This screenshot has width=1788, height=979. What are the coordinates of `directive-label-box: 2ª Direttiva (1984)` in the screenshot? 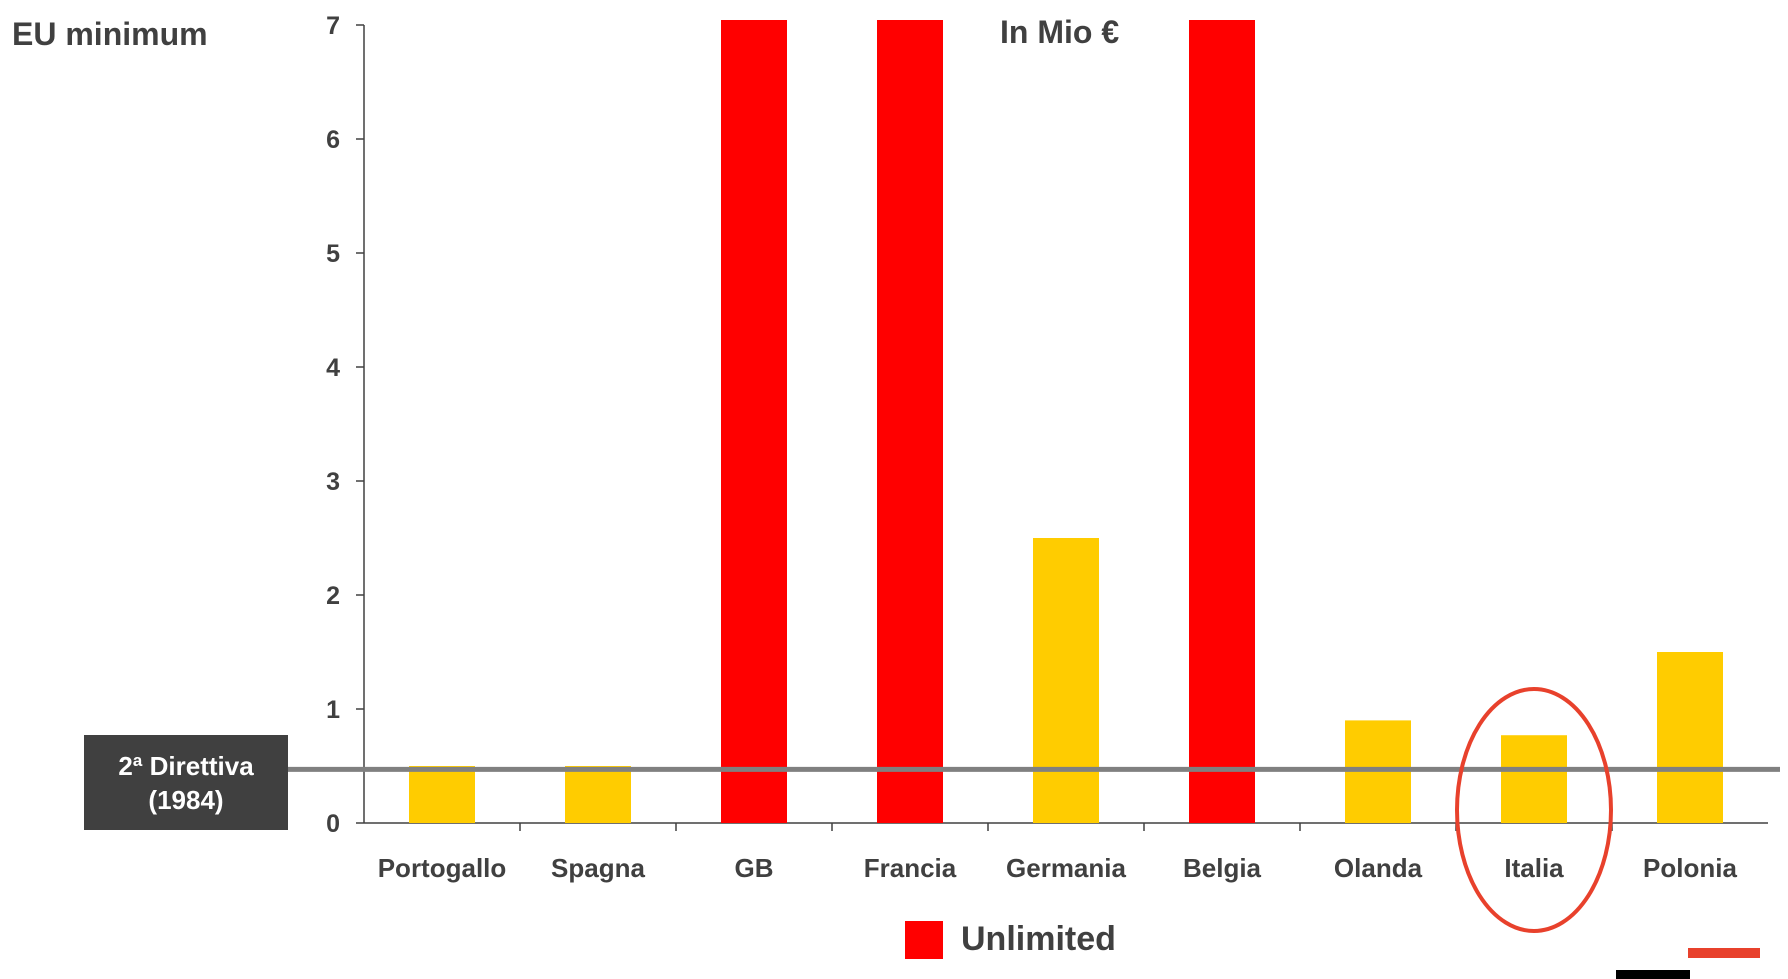 It's located at (186, 782).